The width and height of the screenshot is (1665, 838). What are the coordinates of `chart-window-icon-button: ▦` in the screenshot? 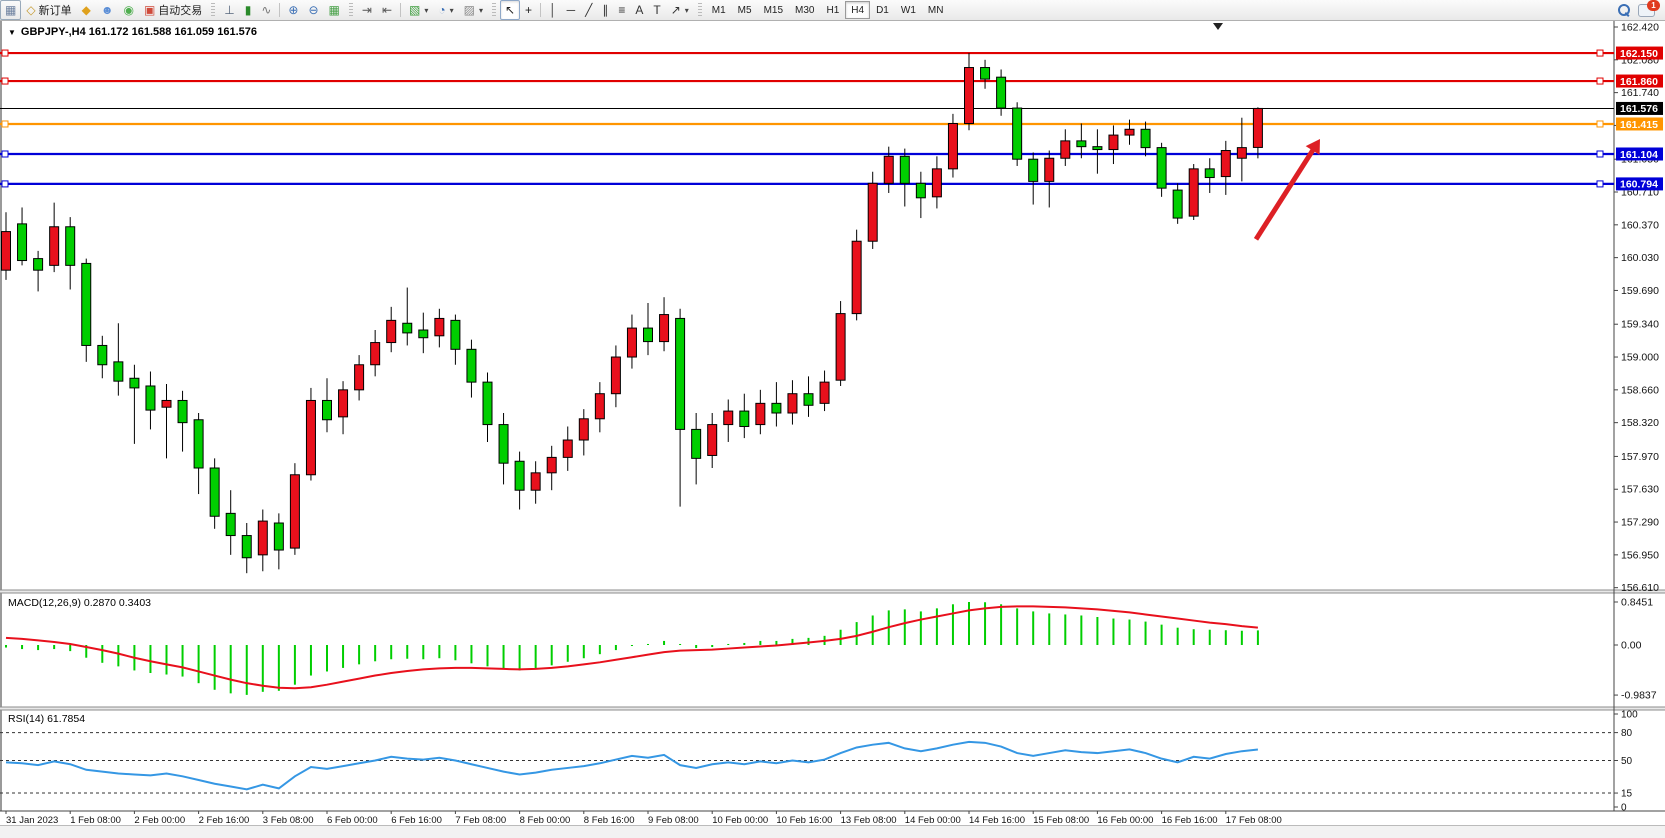 It's located at (11, 10).